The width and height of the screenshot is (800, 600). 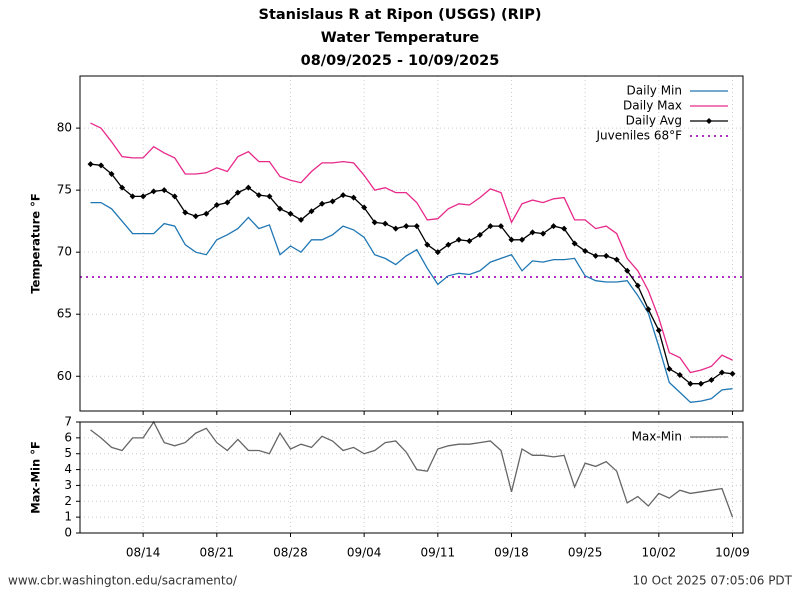 I want to click on y-tick-label: 70, so click(x=64, y=252).